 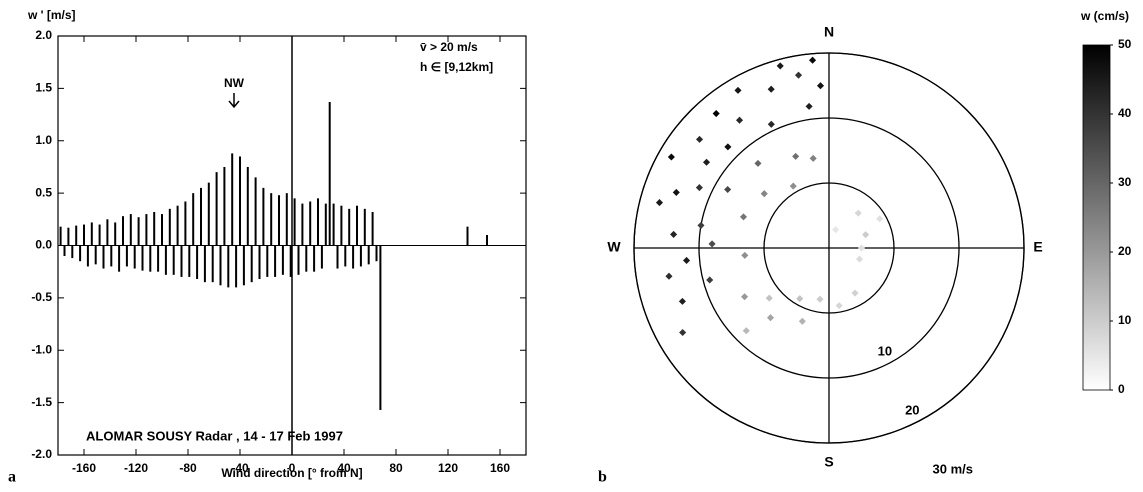 What do you see at coordinates (1125, 113) in the screenshot?
I see `colorbar-tick-label: 40` at bounding box center [1125, 113].